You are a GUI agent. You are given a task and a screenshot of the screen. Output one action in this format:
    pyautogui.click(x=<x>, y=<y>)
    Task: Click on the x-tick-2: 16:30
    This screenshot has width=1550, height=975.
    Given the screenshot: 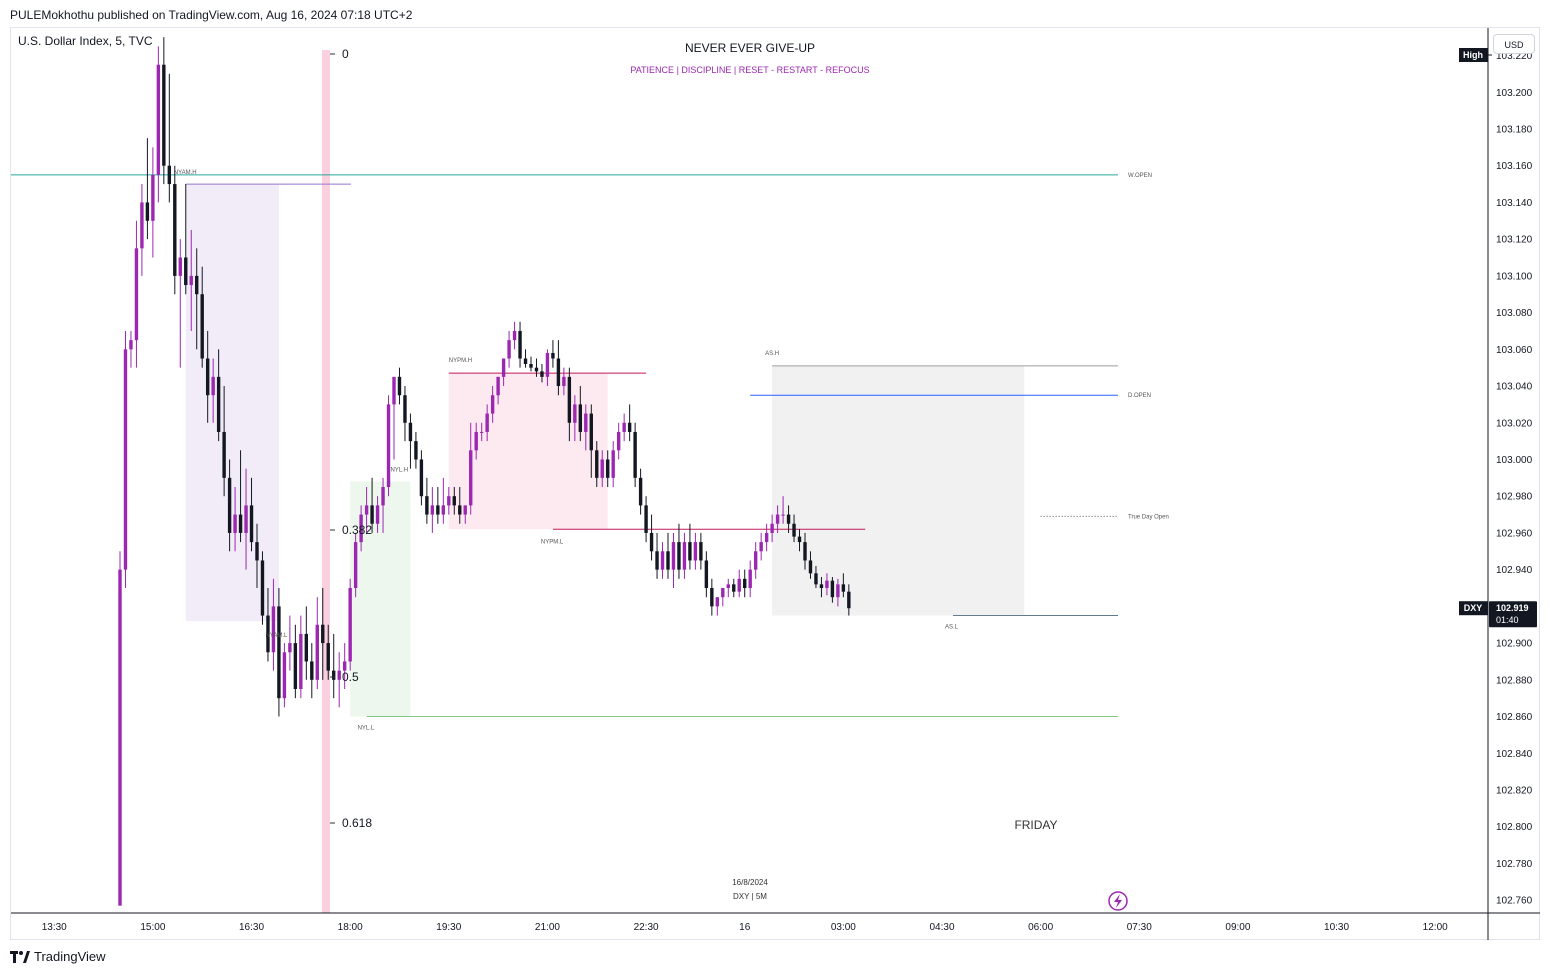 What is the action you would take?
    pyautogui.click(x=251, y=927)
    